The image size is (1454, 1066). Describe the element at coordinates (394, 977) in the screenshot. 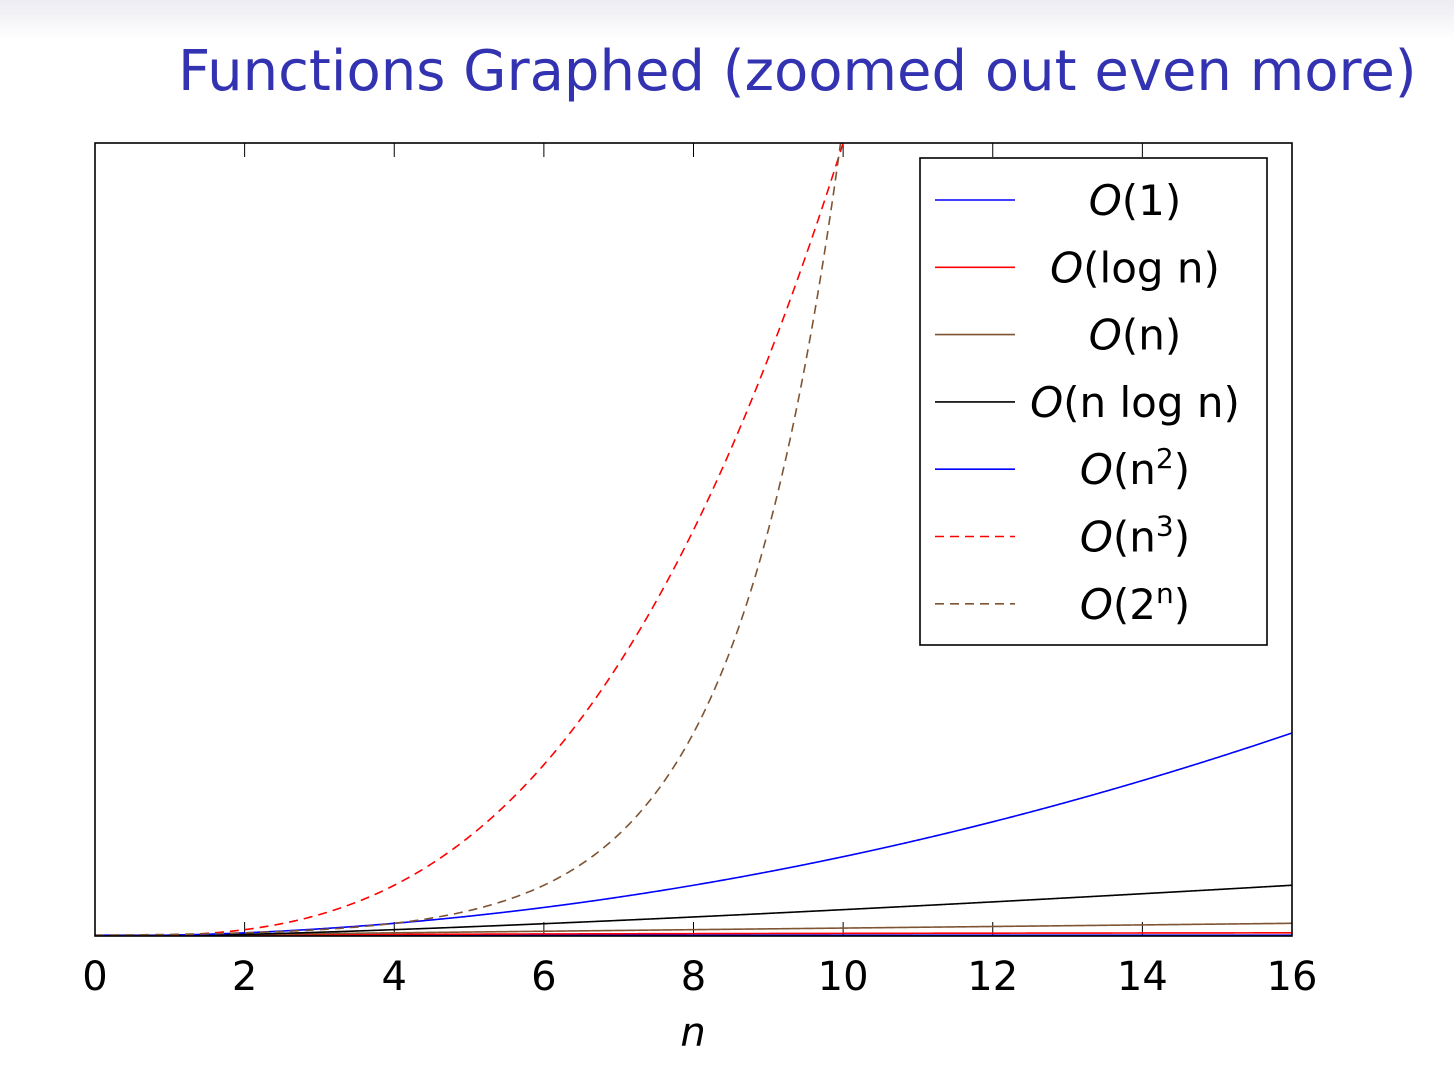

I see `x-tick-label: 4` at that location.